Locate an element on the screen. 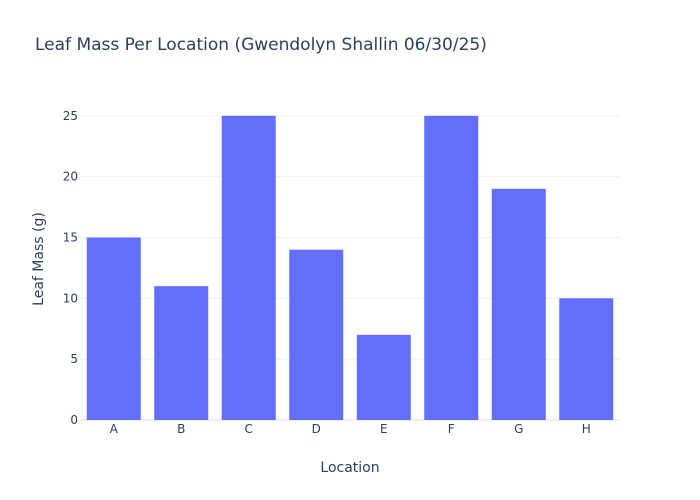 This screenshot has height=500, width=700. x-tick-label: H is located at coordinates (586, 429).